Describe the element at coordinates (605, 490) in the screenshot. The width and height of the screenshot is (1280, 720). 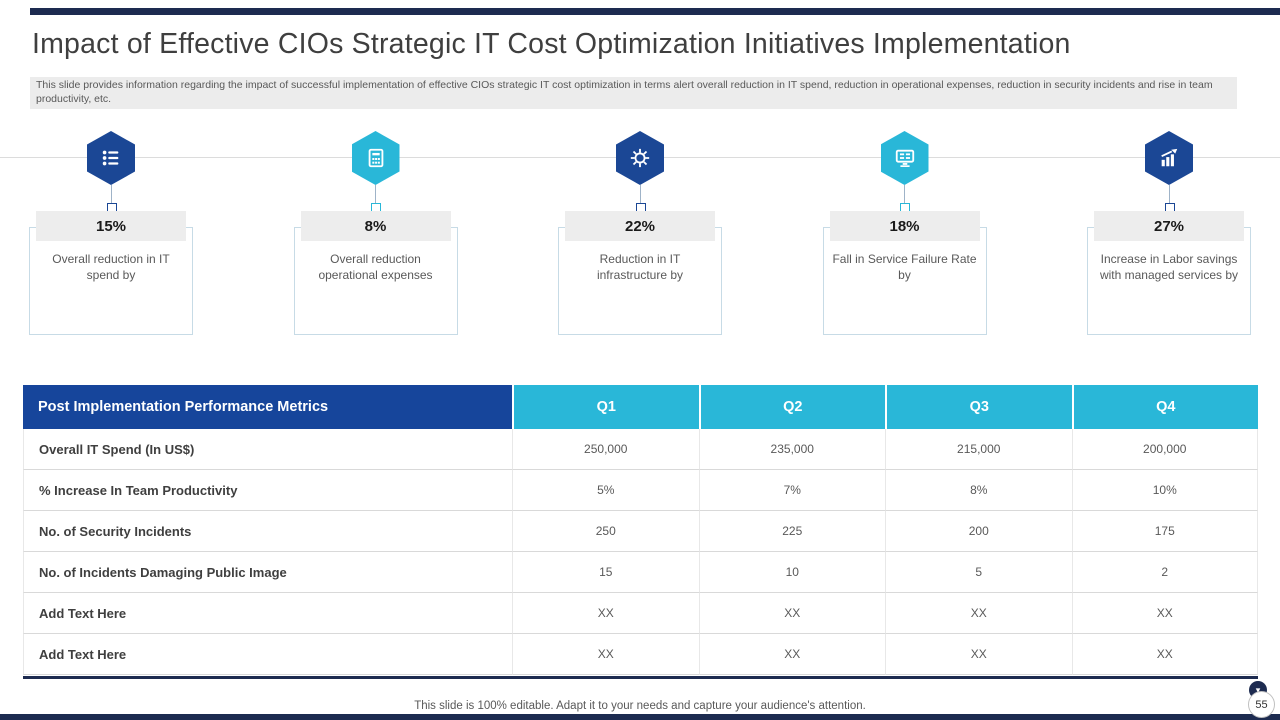
I see `value-cell: 5%` at that location.